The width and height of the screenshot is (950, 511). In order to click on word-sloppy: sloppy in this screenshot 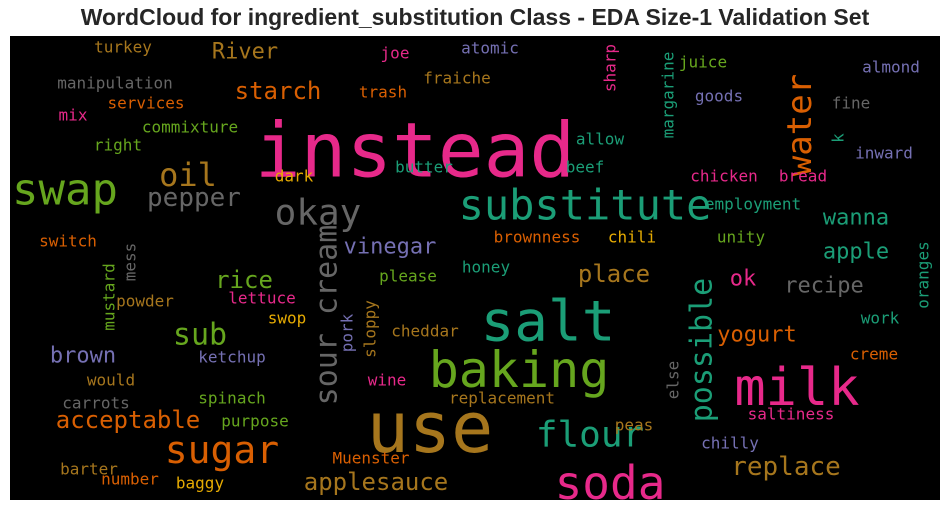, I will do `click(370, 329)`.